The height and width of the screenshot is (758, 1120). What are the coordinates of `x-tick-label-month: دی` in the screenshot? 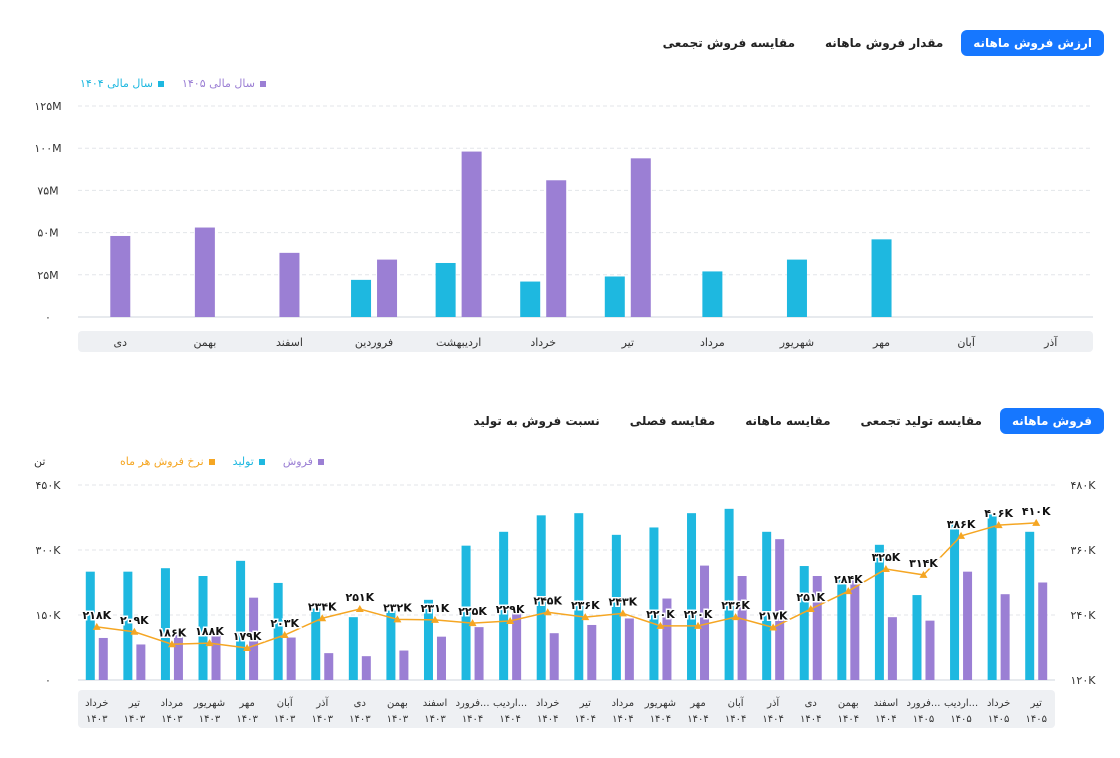 It's located at (811, 703).